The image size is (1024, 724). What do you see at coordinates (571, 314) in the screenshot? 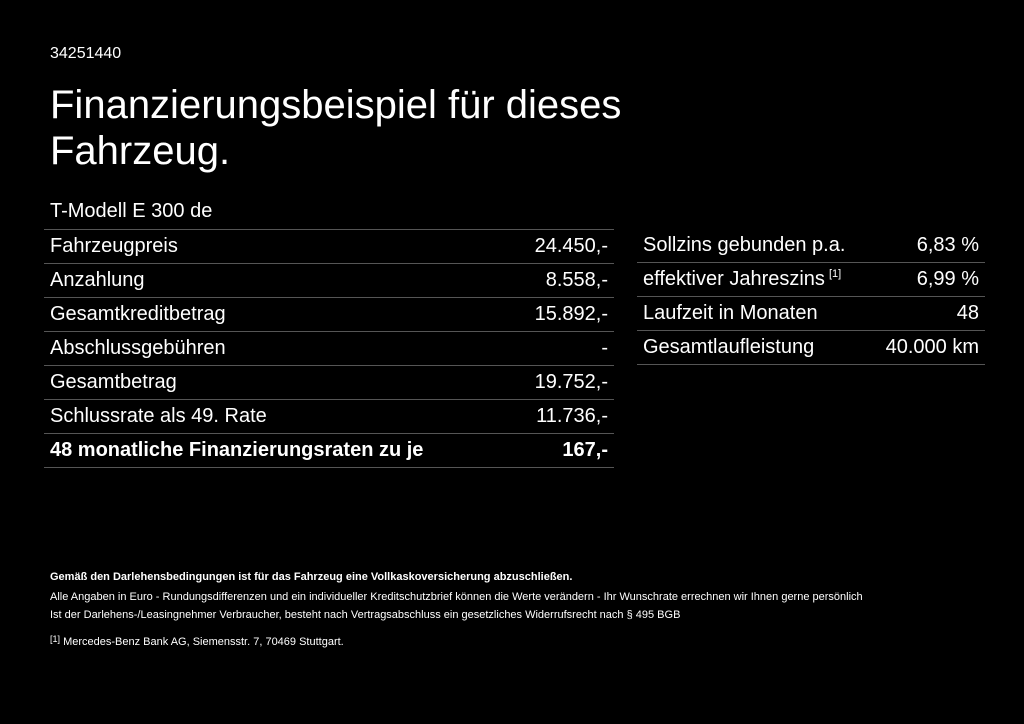
I see `row-value: 15.892,-` at bounding box center [571, 314].